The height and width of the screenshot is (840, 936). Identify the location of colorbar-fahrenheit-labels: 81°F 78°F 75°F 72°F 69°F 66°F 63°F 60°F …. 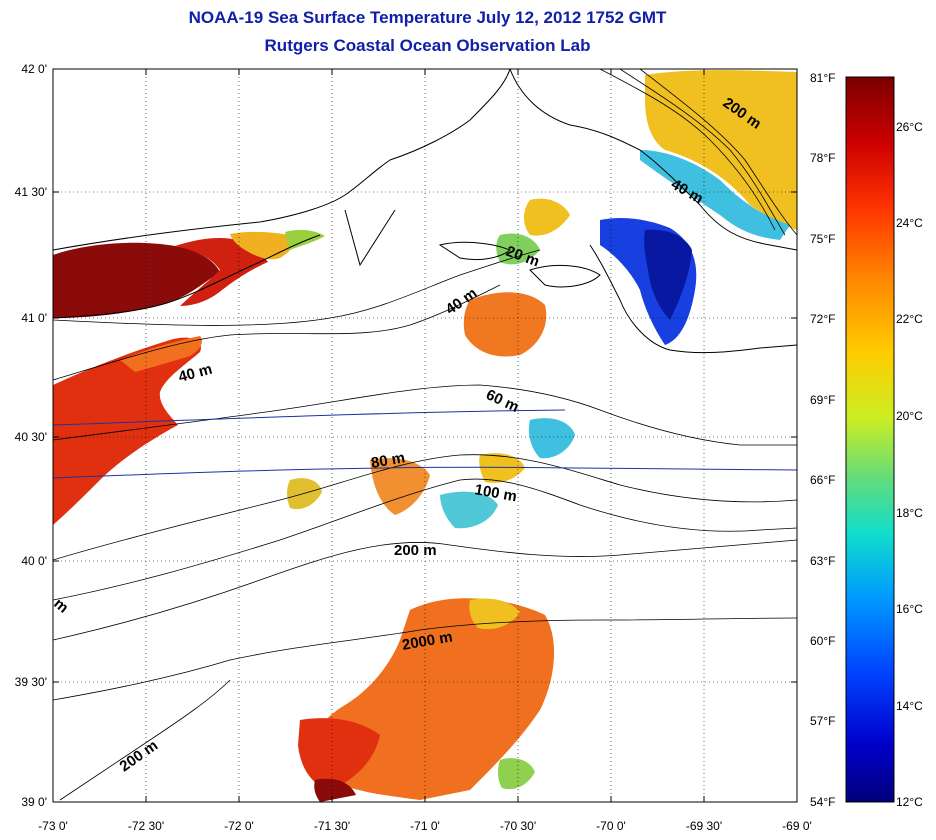
(822, 440).